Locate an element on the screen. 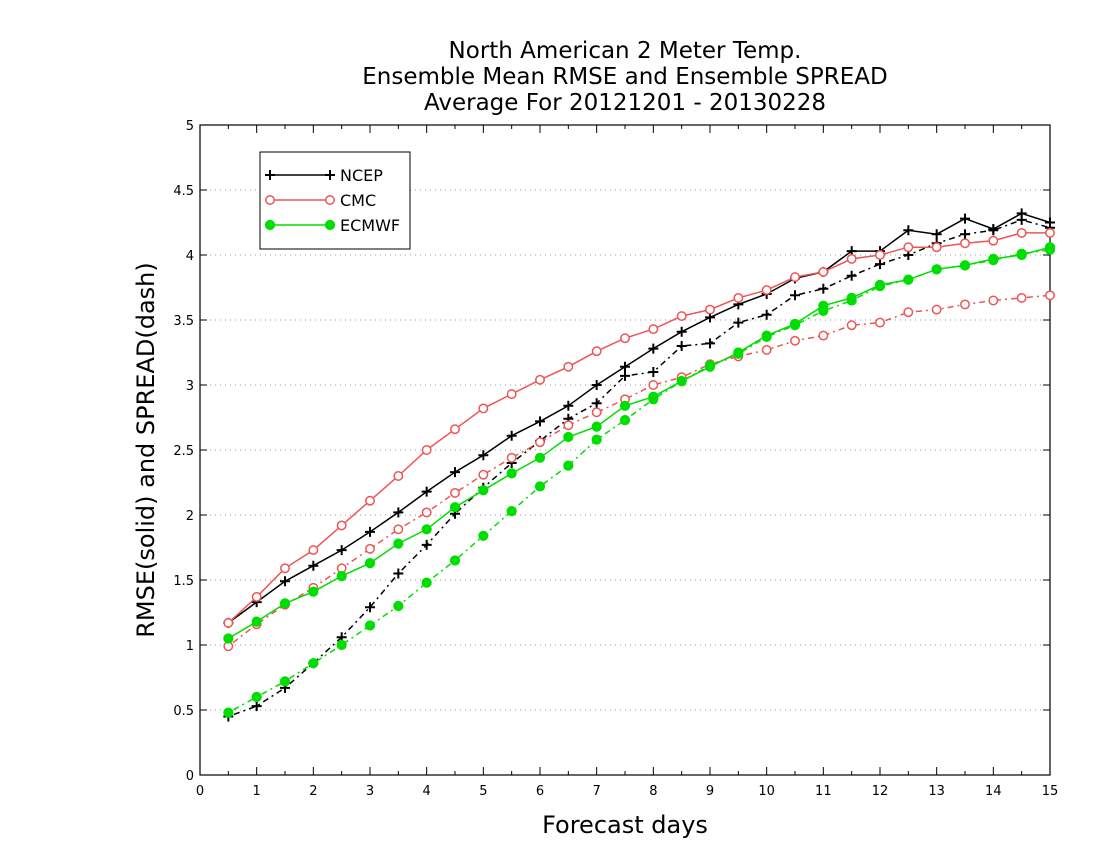 This screenshot has height=850, width=1100. x-tick-label: 15 is located at coordinates (1050, 791).